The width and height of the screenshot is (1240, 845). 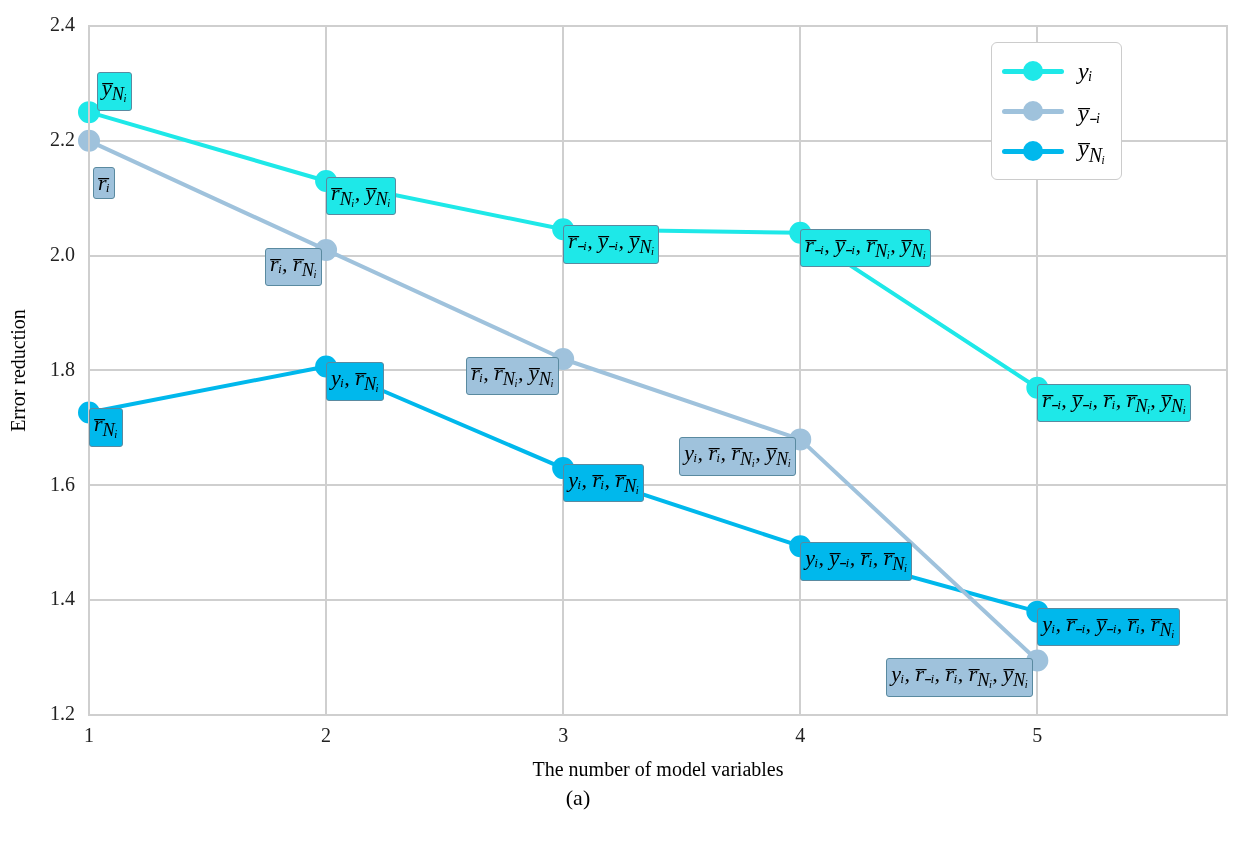 What do you see at coordinates (866, 248) in the screenshot?
I see `annotation: r̅₋ᵢ, y̅₋ᵢ, r̅$_{Nᵢ}$, y̅$_{Nᵢ}$` at bounding box center [866, 248].